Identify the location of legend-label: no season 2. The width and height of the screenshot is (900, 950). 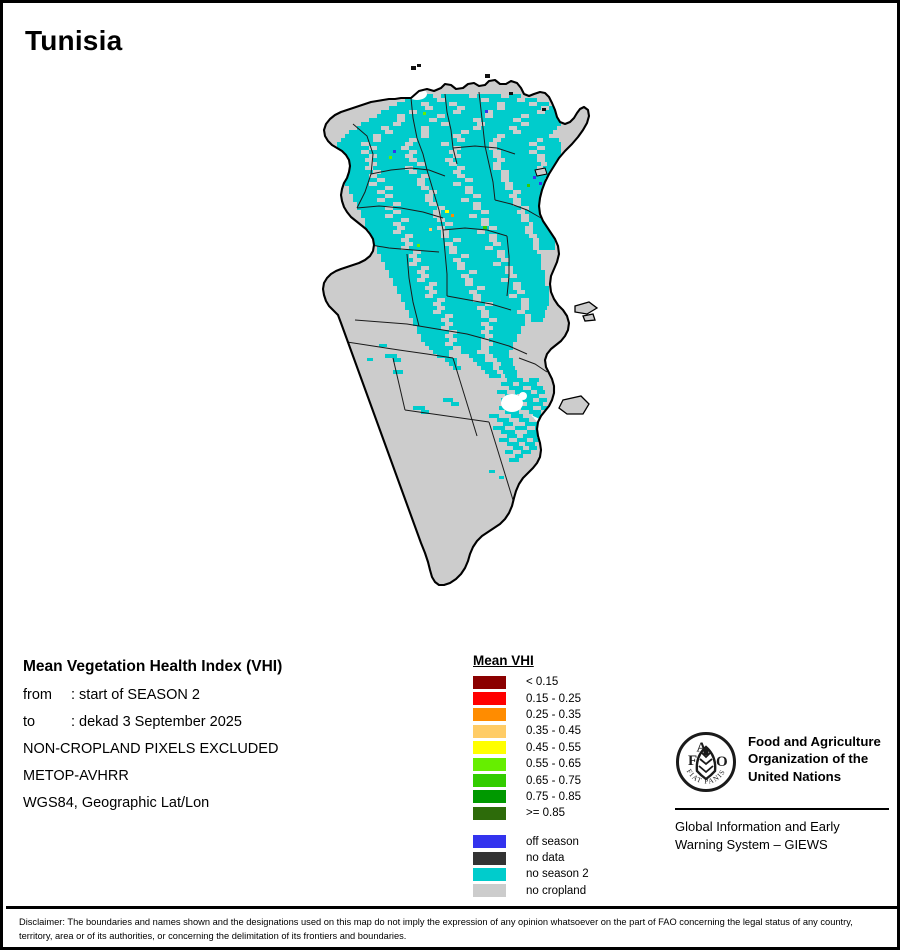
(557, 874).